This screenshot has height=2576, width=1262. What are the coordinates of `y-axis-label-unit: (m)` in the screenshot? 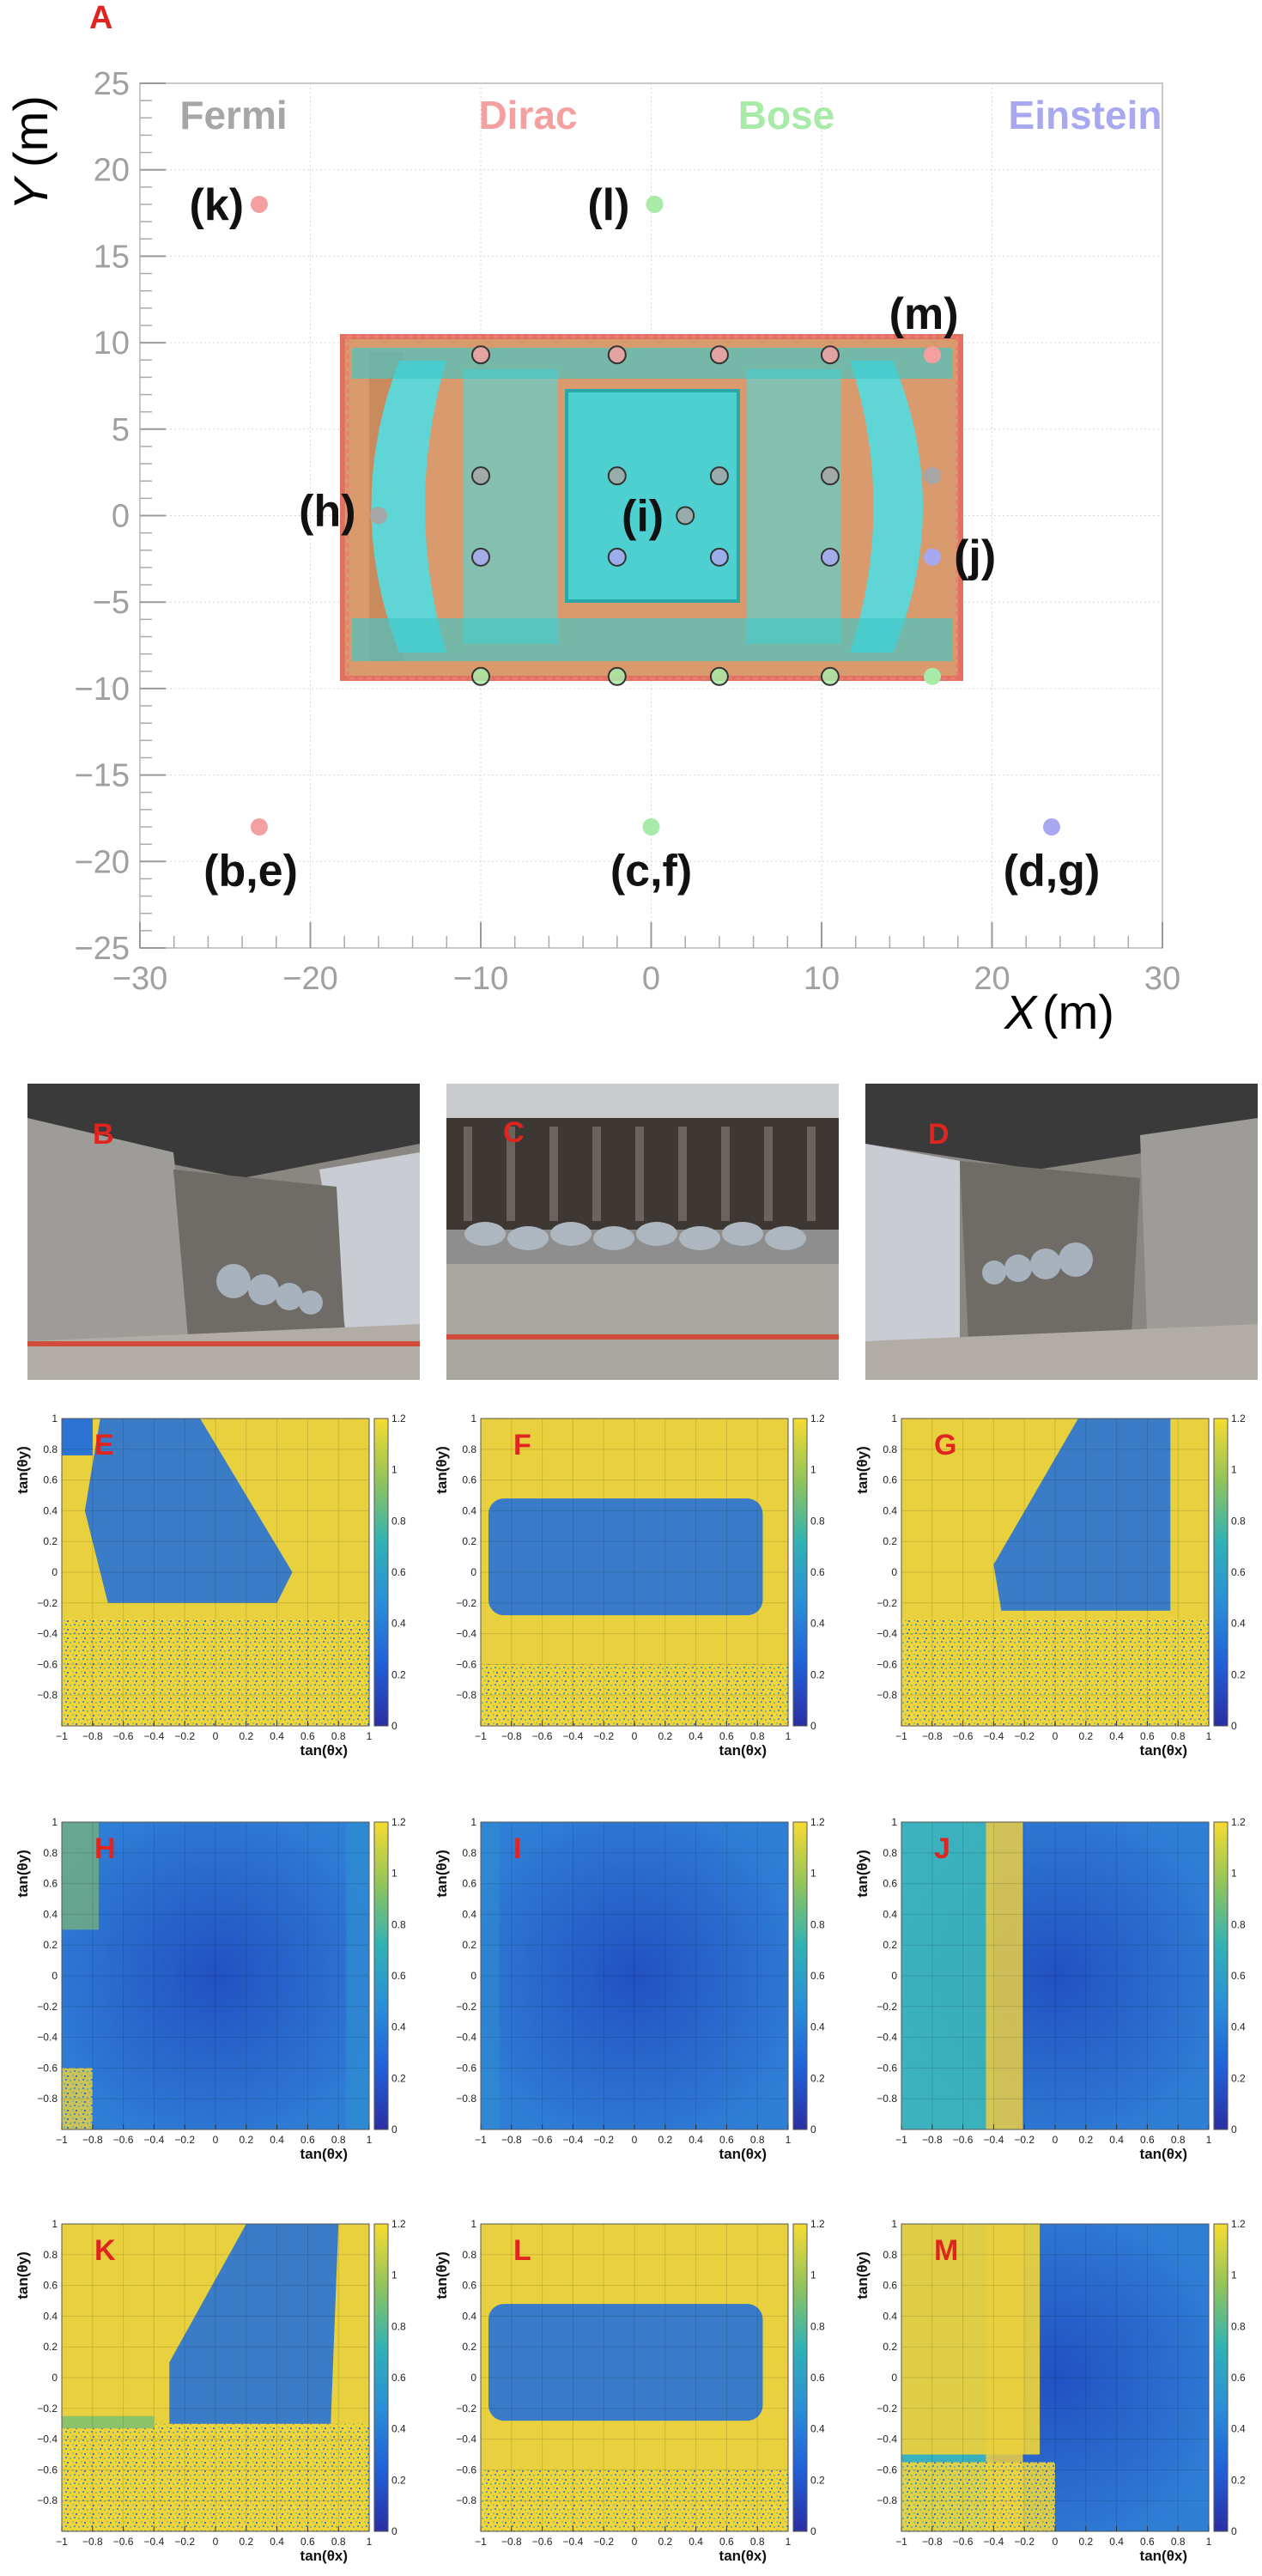 It's located at (30, 131).